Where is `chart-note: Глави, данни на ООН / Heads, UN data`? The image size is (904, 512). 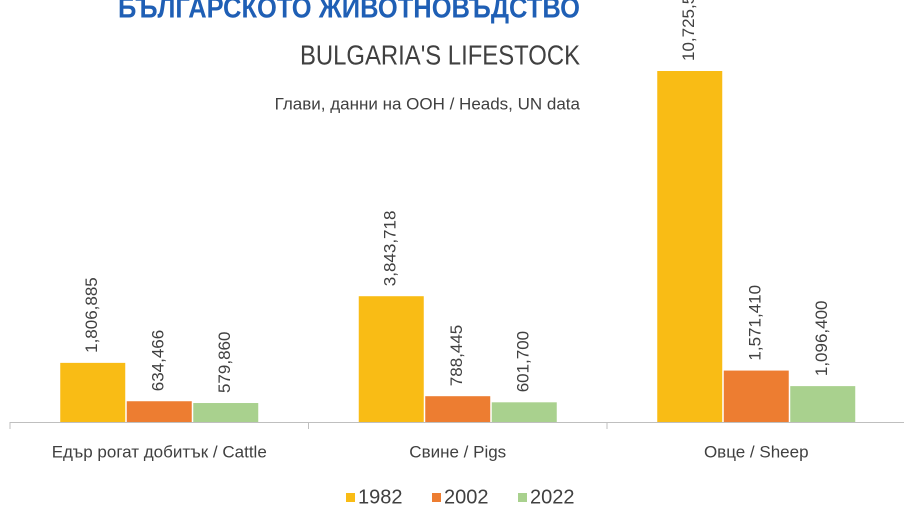 chart-note: Глави, данни на ООН / Heads, UN data is located at coordinates (428, 103).